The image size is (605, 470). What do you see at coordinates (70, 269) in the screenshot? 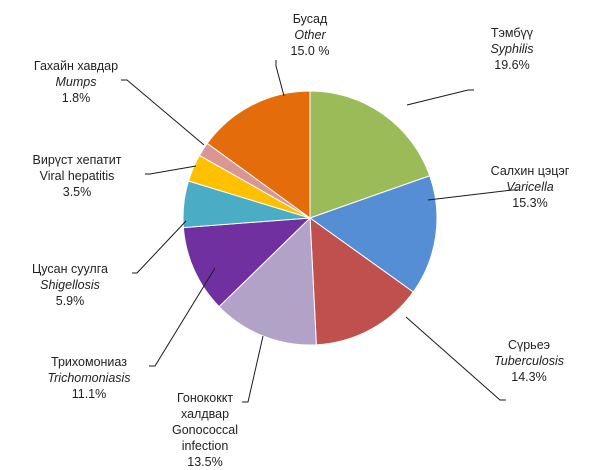
I see `slice-label-name: Цусан суулга` at bounding box center [70, 269].